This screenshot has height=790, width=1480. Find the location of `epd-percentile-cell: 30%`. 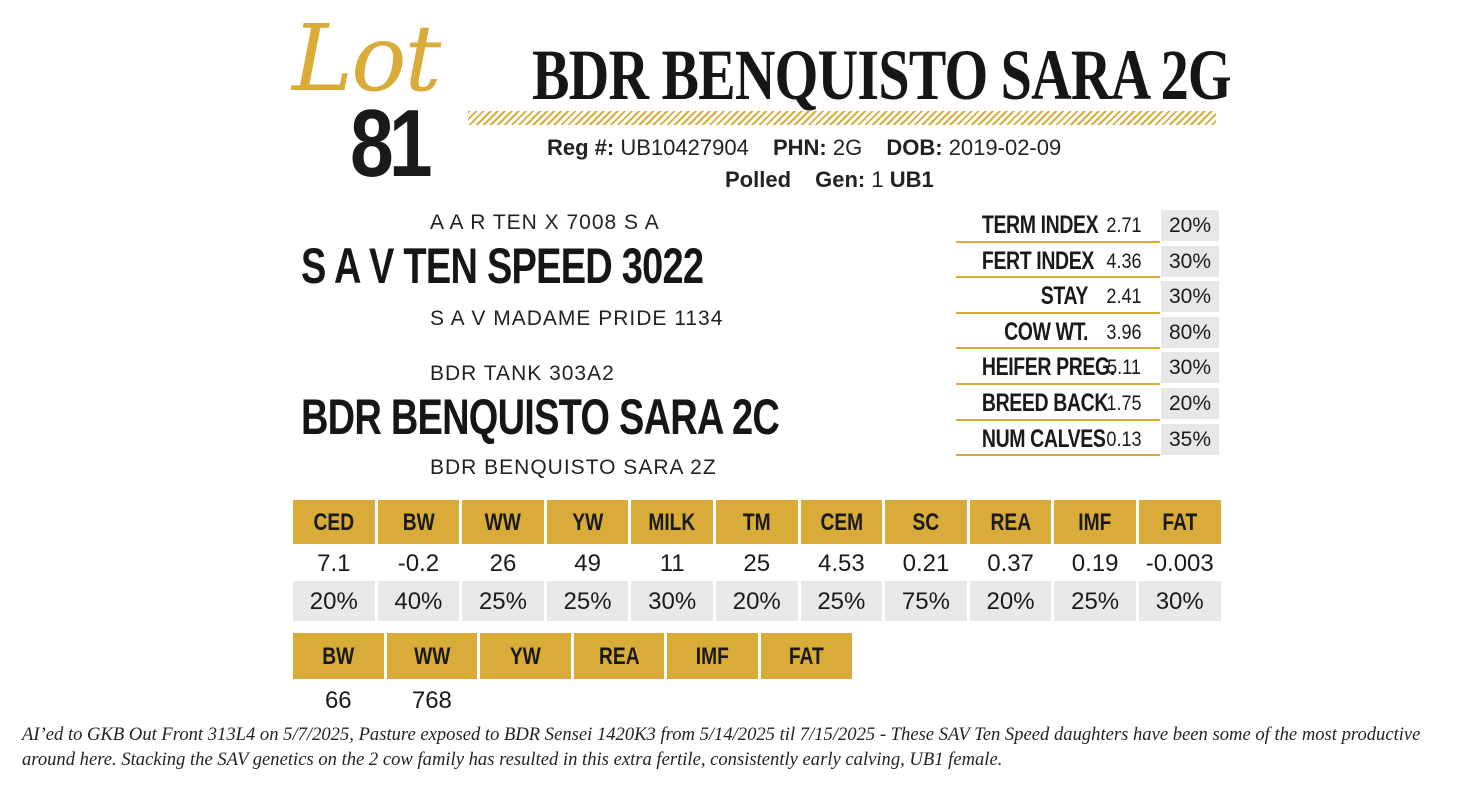

epd-percentile-cell: 30% is located at coordinates (1181, 601).